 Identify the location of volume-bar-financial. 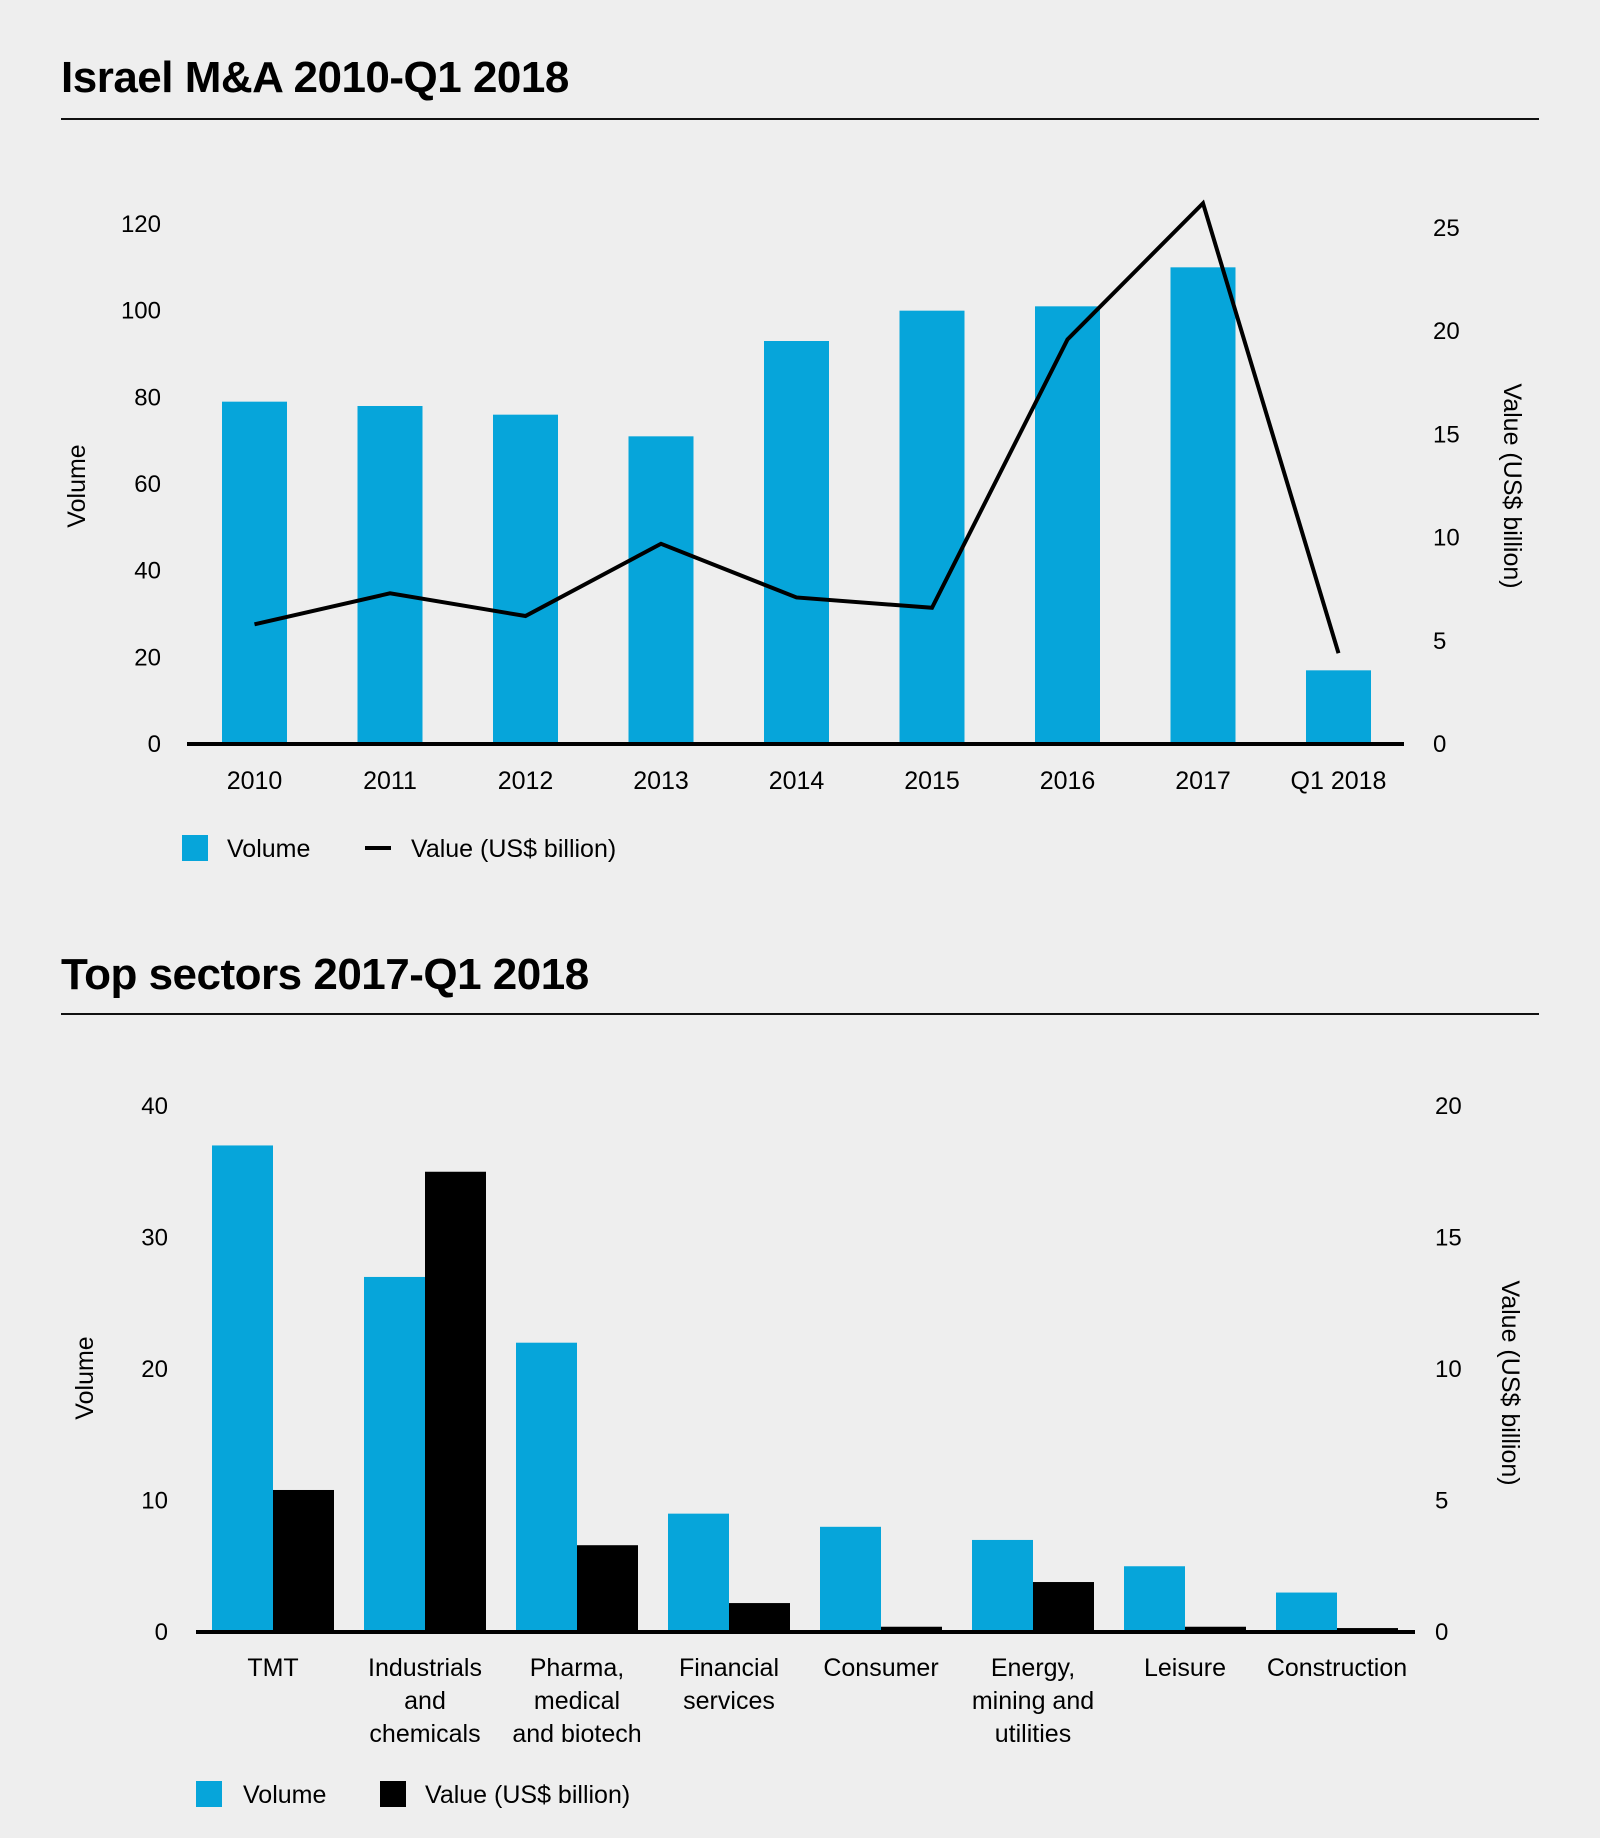
(698, 1572).